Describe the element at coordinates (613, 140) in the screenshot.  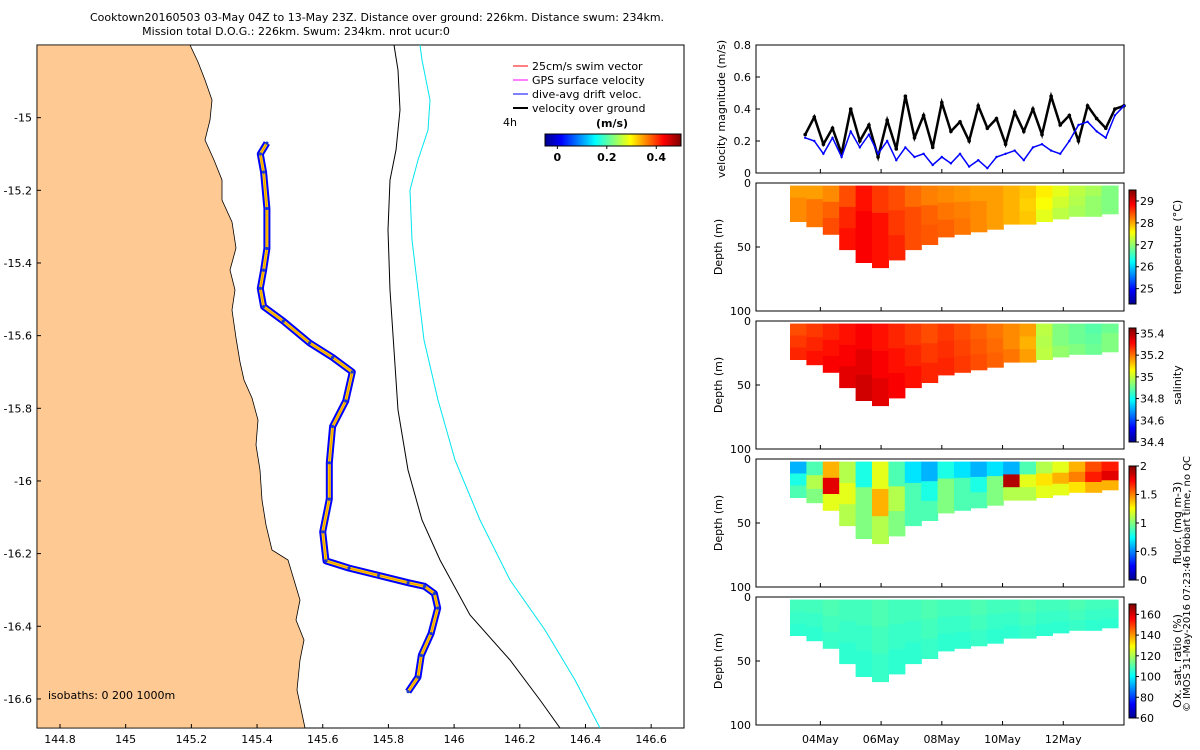
I see `map-colorbar` at that location.